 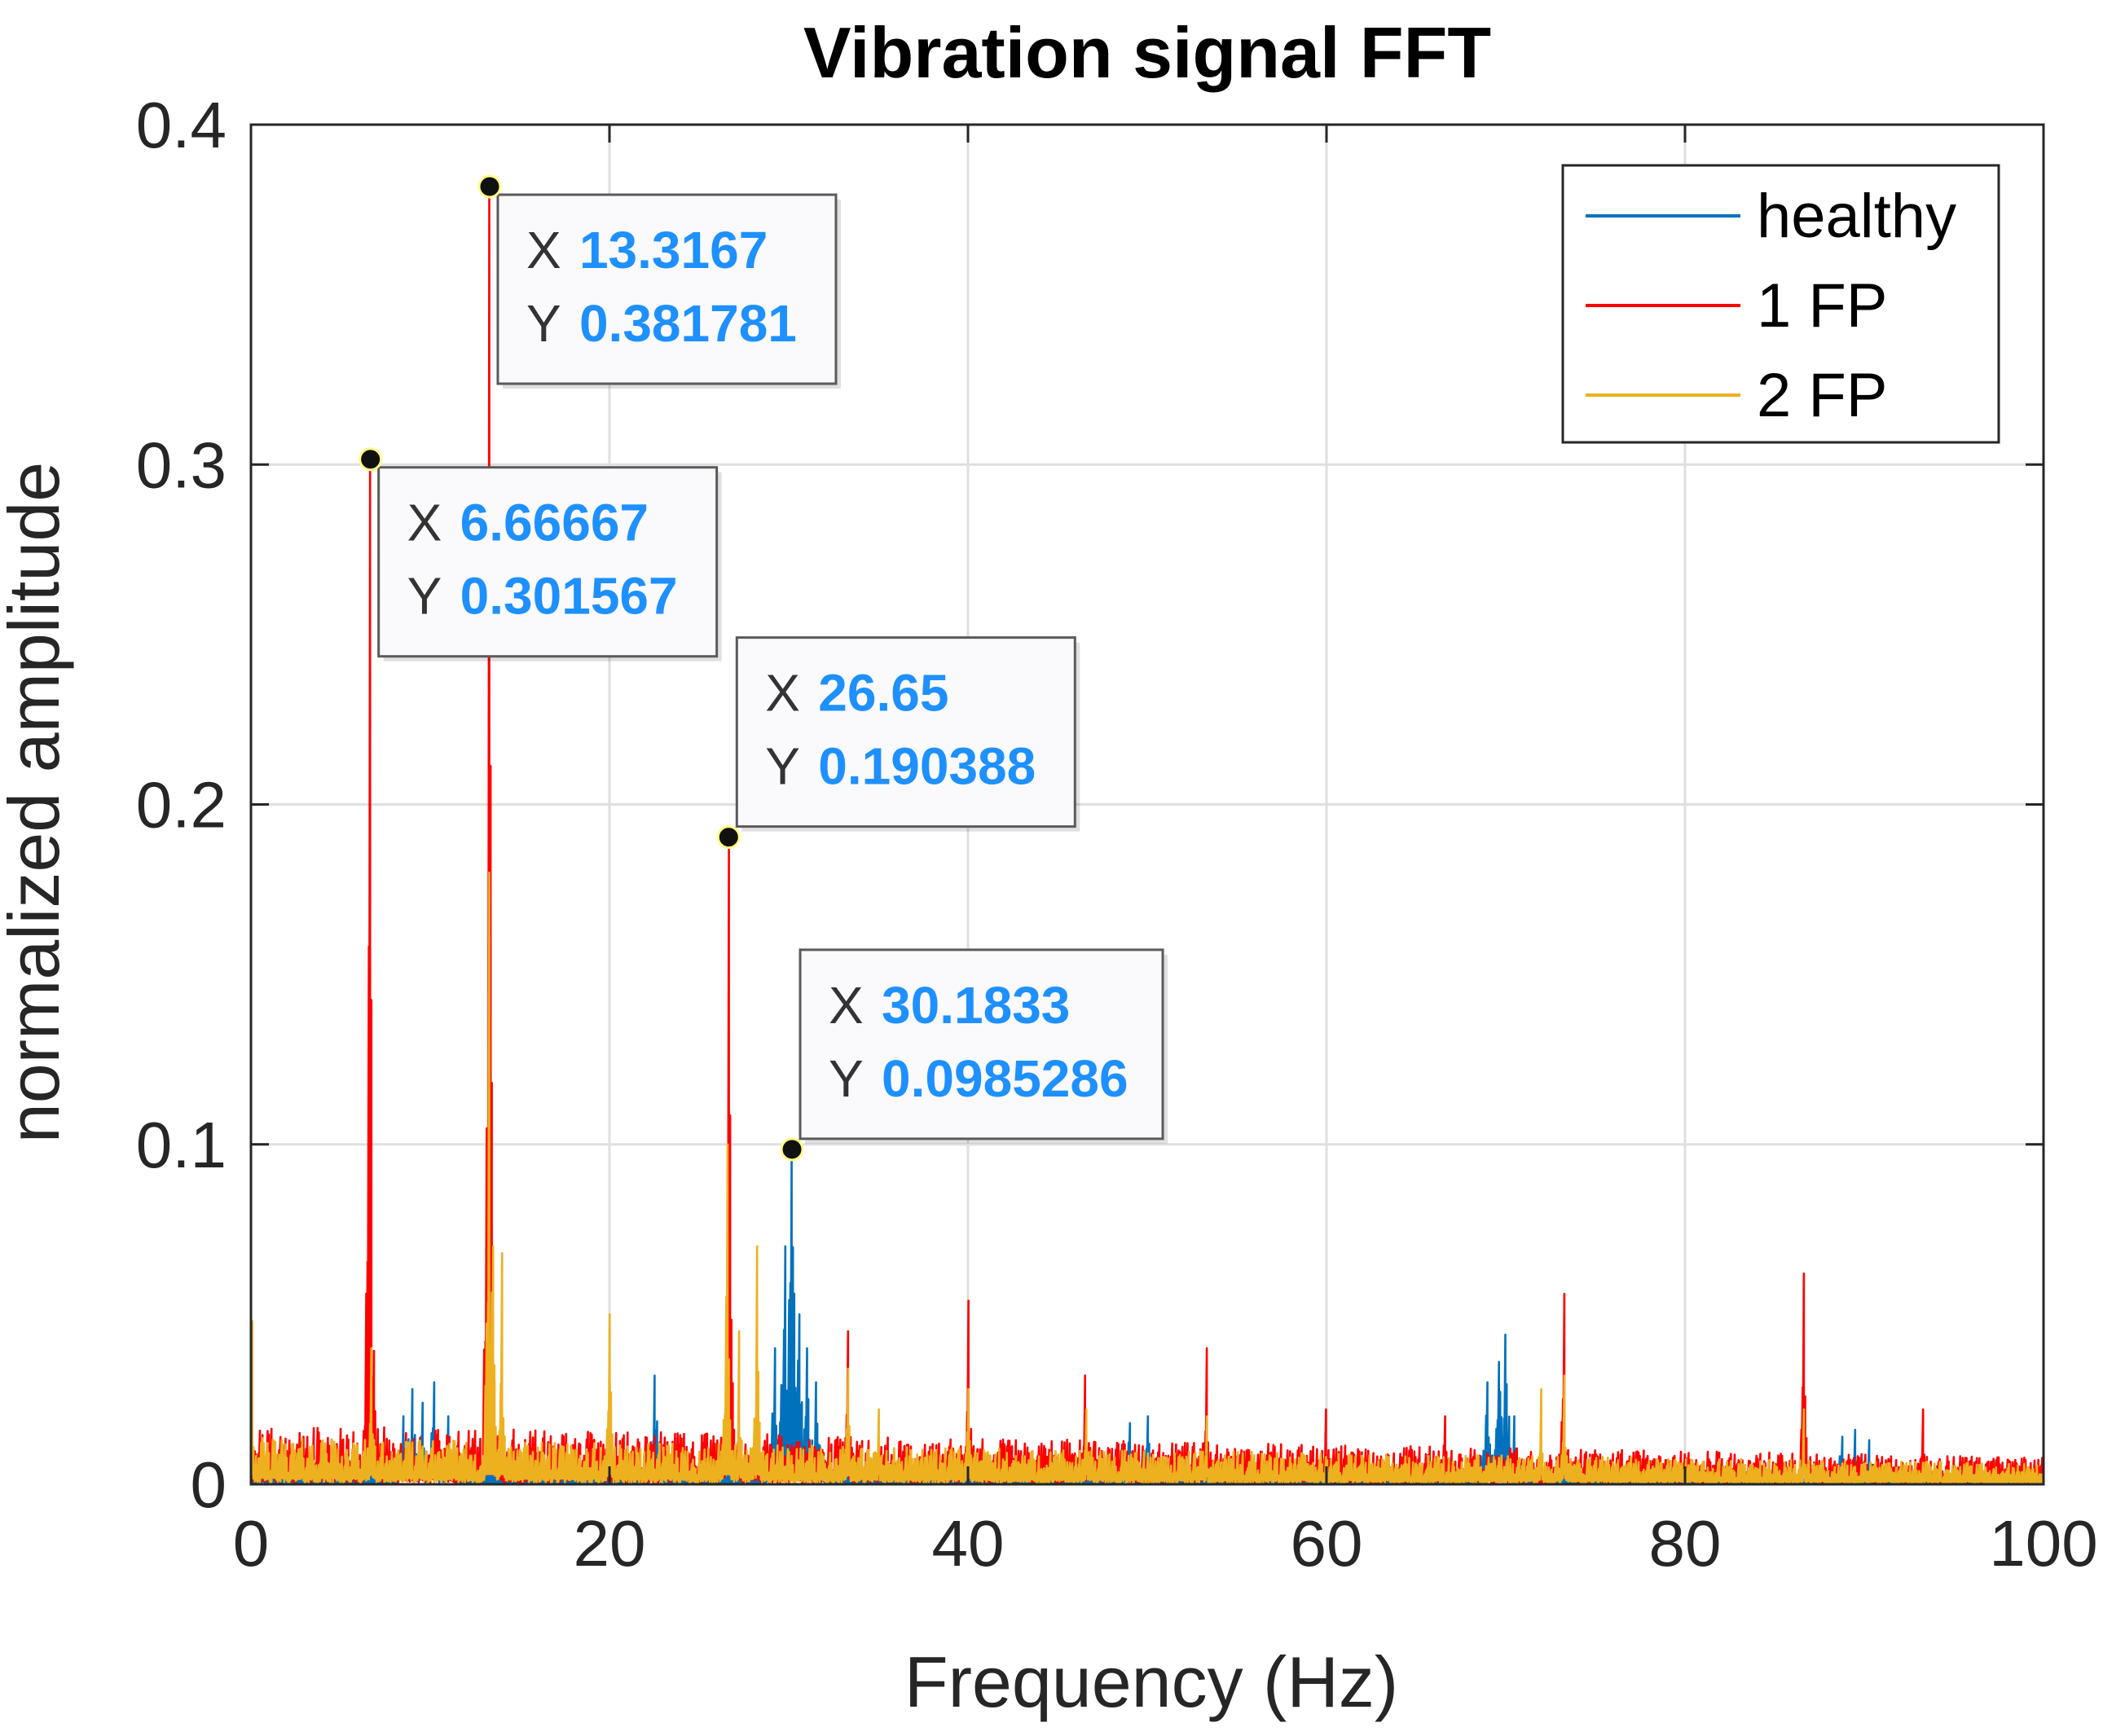 I want to click on y-tick-label: 0.3, so click(x=182, y=465).